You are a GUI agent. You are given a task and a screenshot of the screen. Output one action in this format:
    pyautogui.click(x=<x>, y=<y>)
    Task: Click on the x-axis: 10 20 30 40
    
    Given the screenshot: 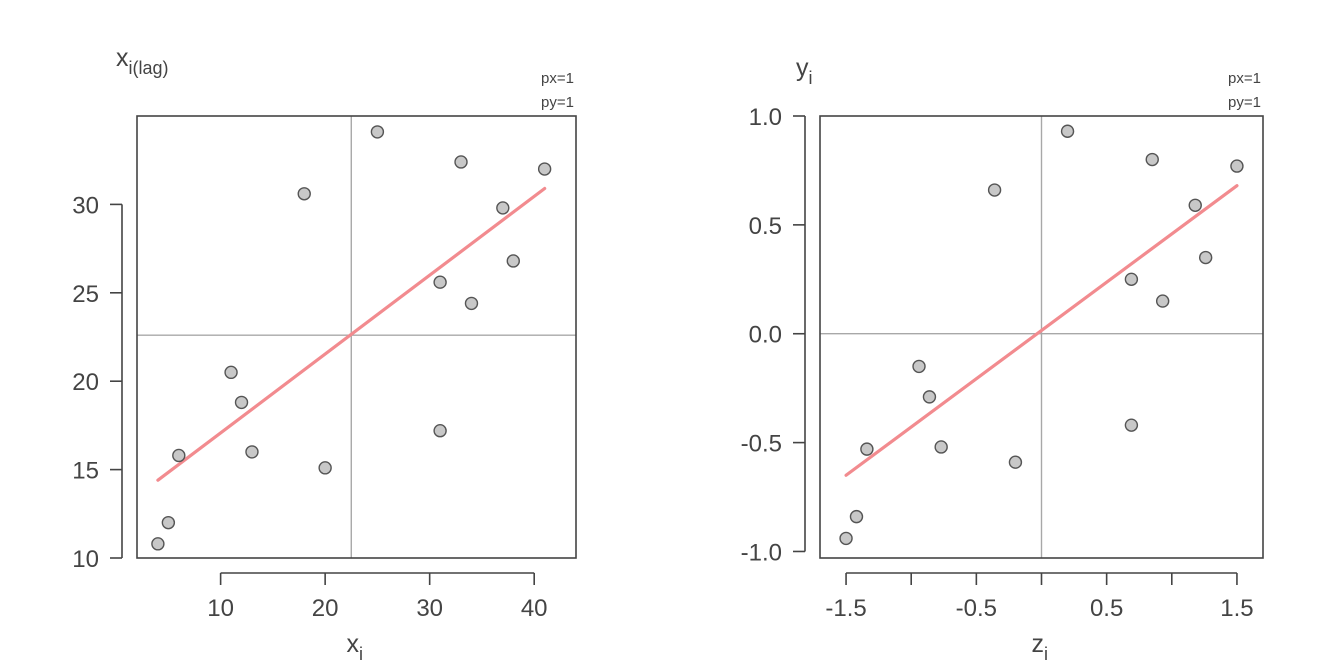 What is the action you would take?
    pyautogui.click(x=377, y=597)
    